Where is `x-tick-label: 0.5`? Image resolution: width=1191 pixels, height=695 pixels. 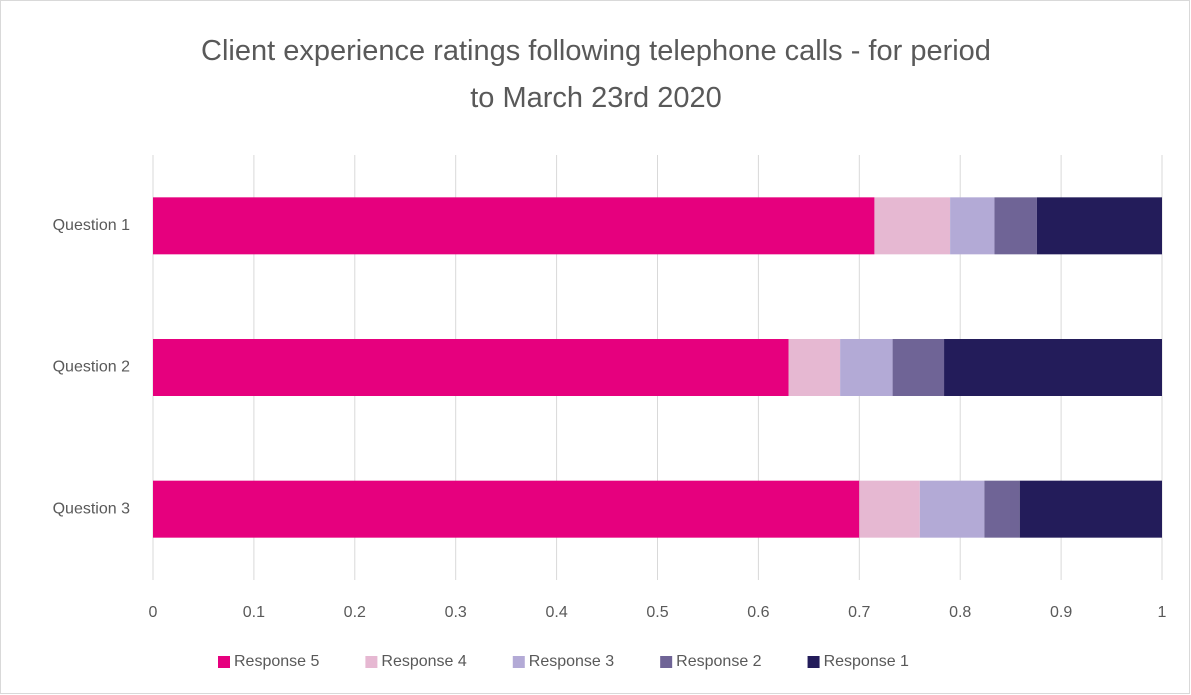 x-tick-label: 0.5 is located at coordinates (657, 612).